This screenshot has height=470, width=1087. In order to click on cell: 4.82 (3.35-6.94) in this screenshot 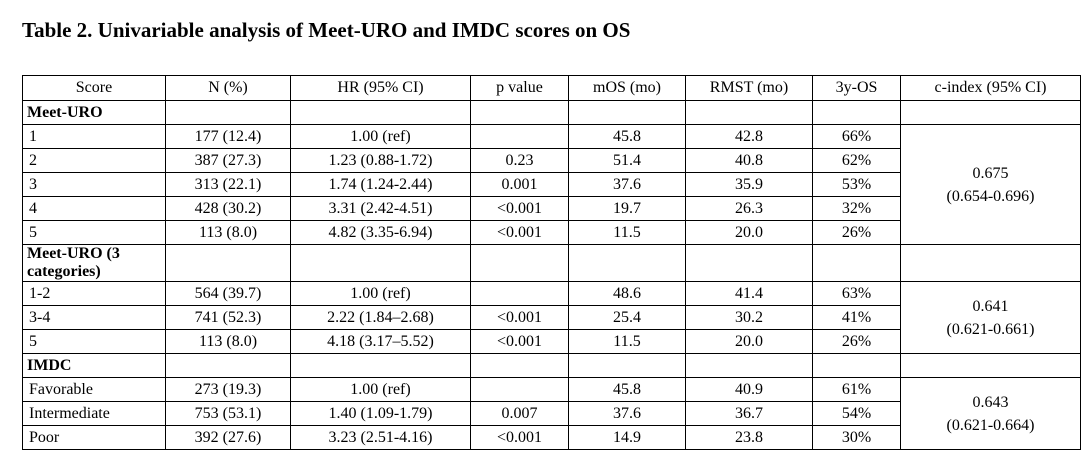, I will do `click(380, 232)`.